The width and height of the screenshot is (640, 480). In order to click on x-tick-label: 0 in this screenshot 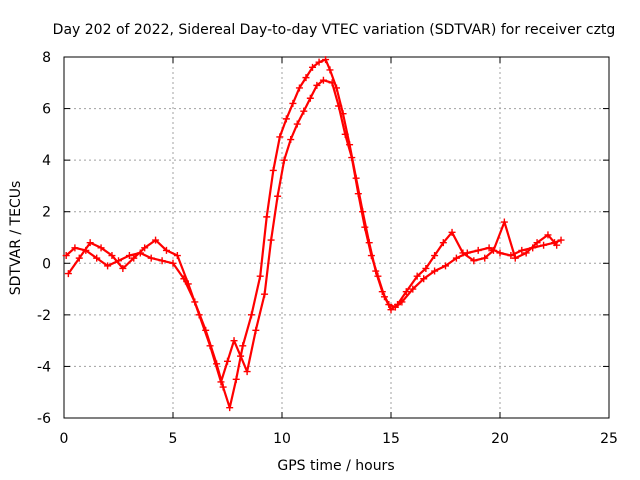, I will do `click(64, 439)`.